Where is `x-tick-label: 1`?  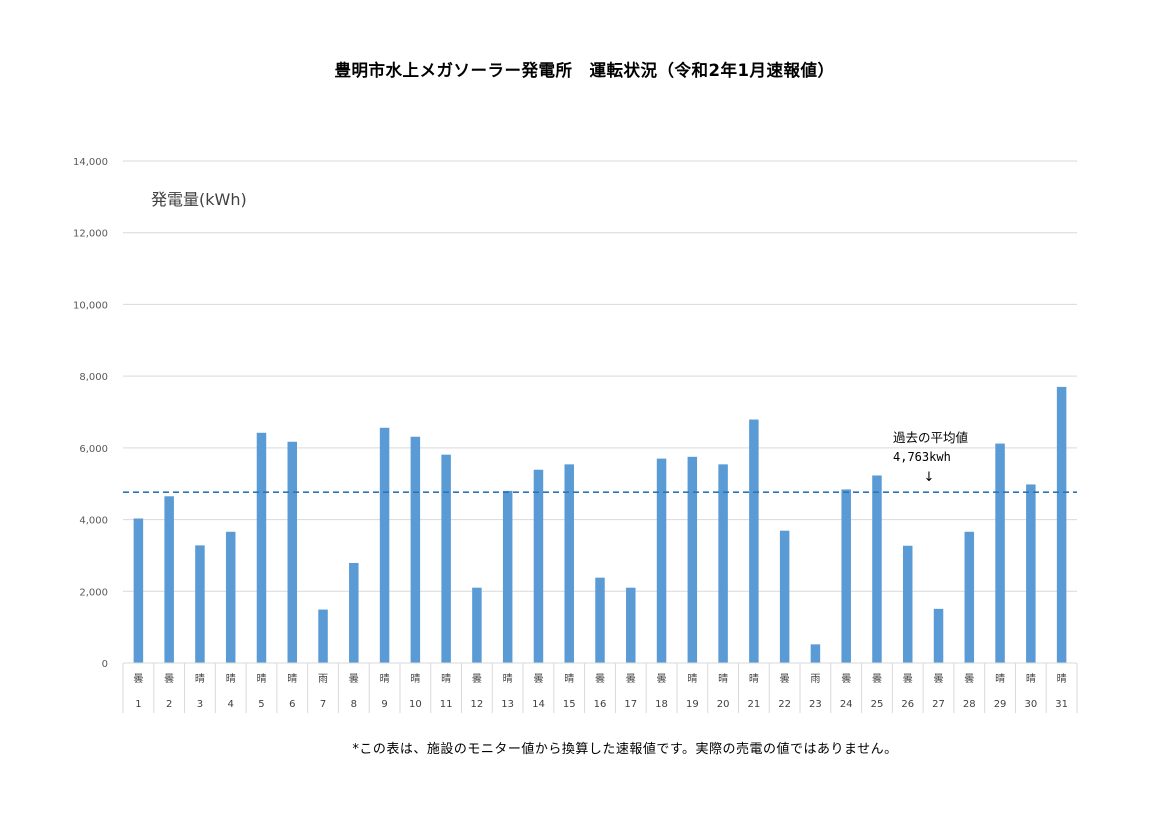
x-tick-label: 1 is located at coordinates (138, 704).